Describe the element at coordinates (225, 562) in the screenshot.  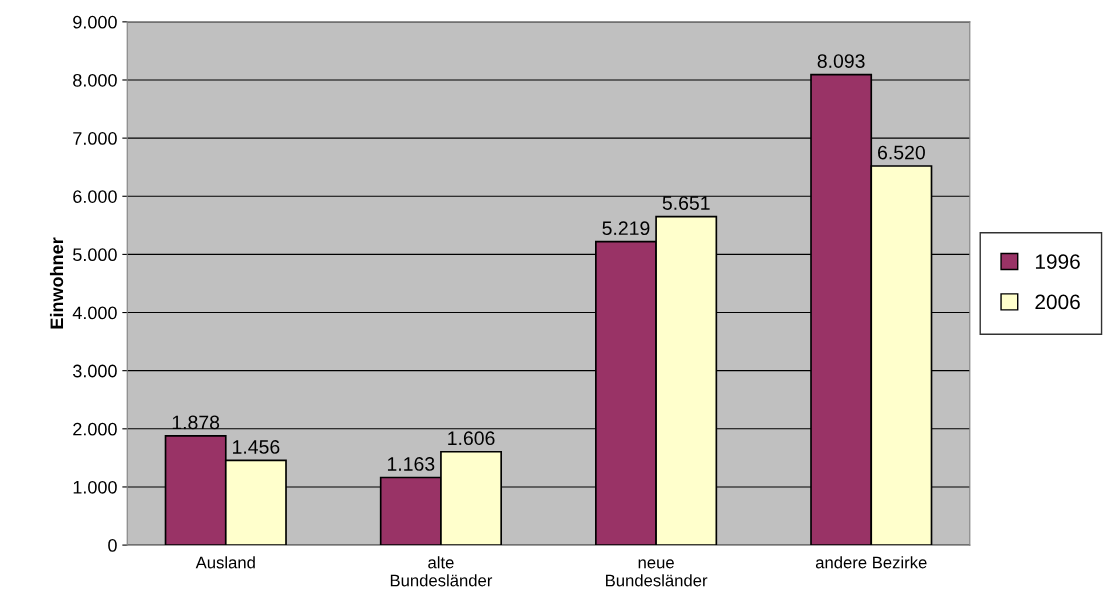
I see `x-tick-label: Ausland` at that location.